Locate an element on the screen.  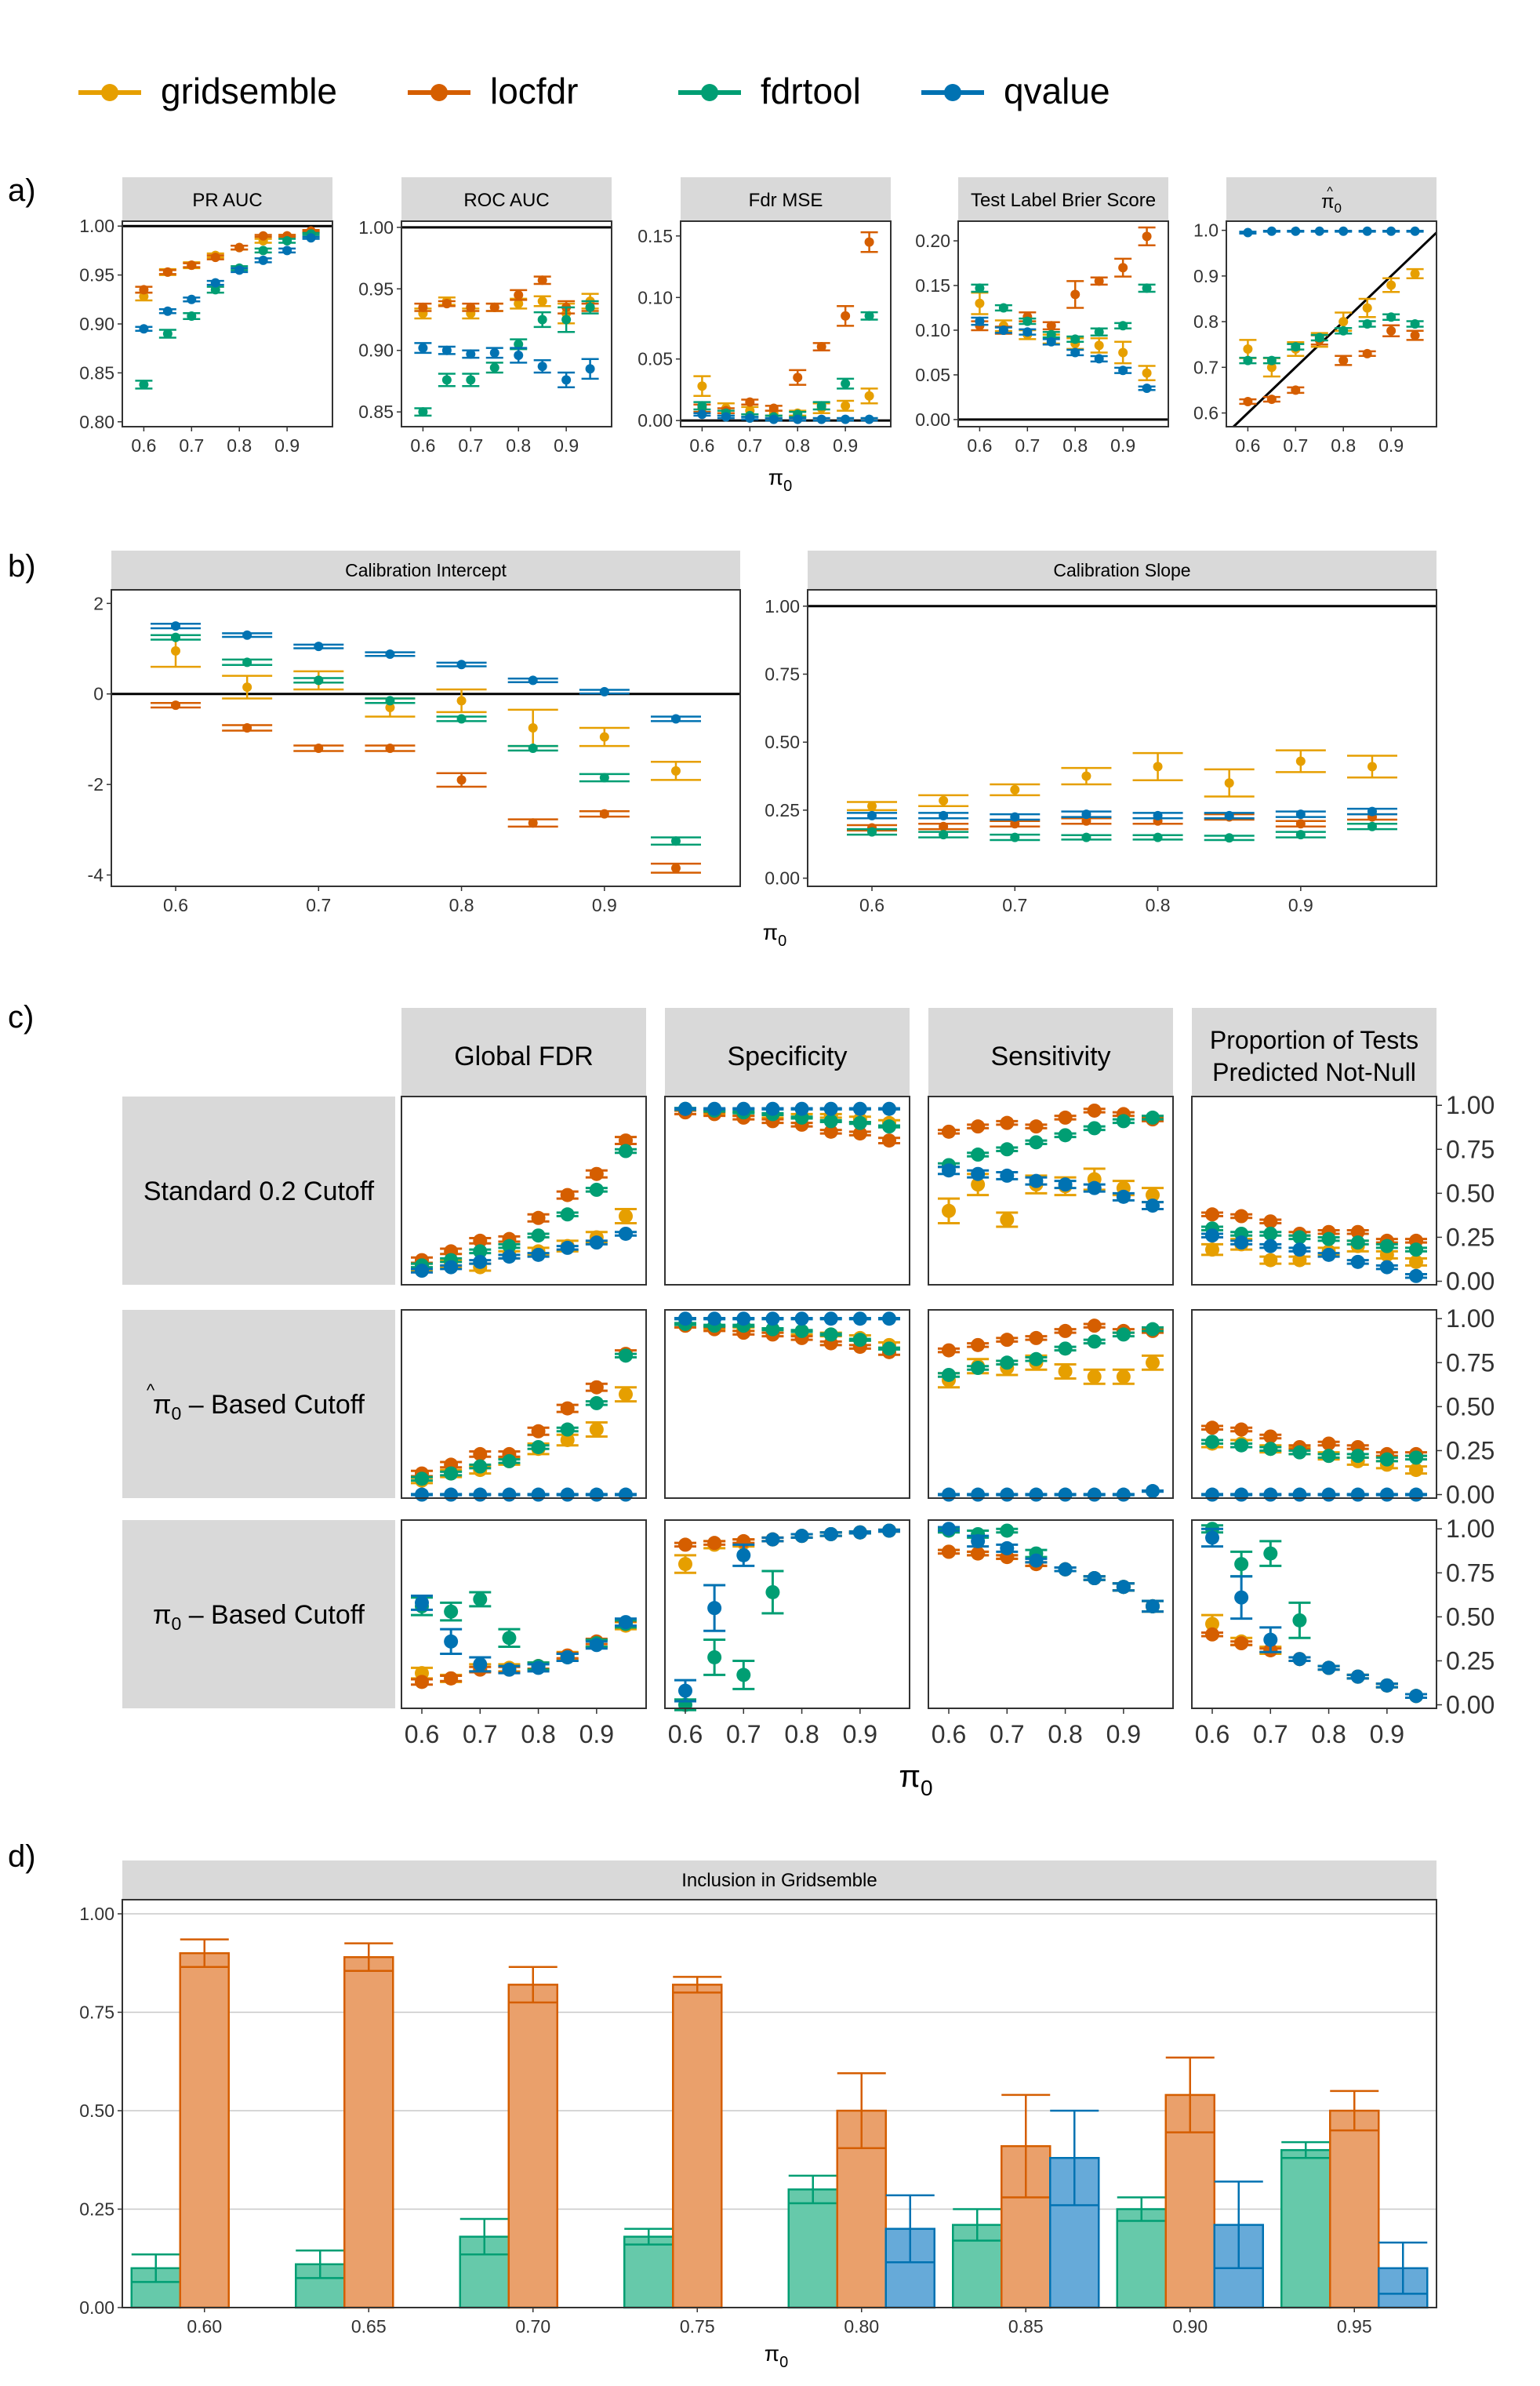
y-tick-label: 1.00 is located at coordinates (97, 1914).